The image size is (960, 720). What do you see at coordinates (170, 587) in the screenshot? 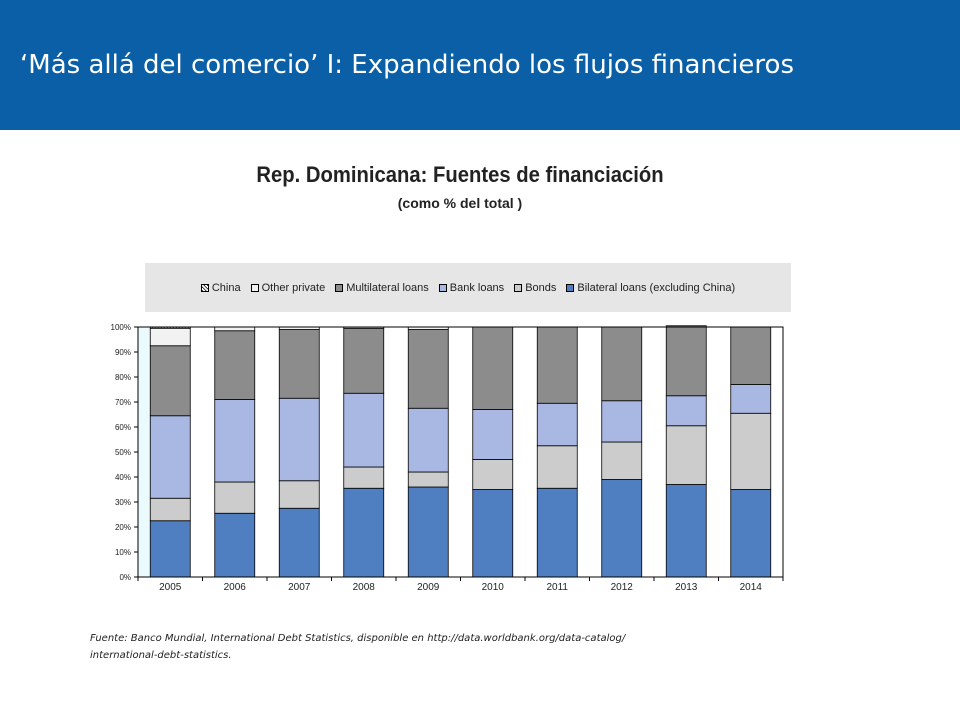
I see `x-tick-label: 2005` at bounding box center [170, 587].